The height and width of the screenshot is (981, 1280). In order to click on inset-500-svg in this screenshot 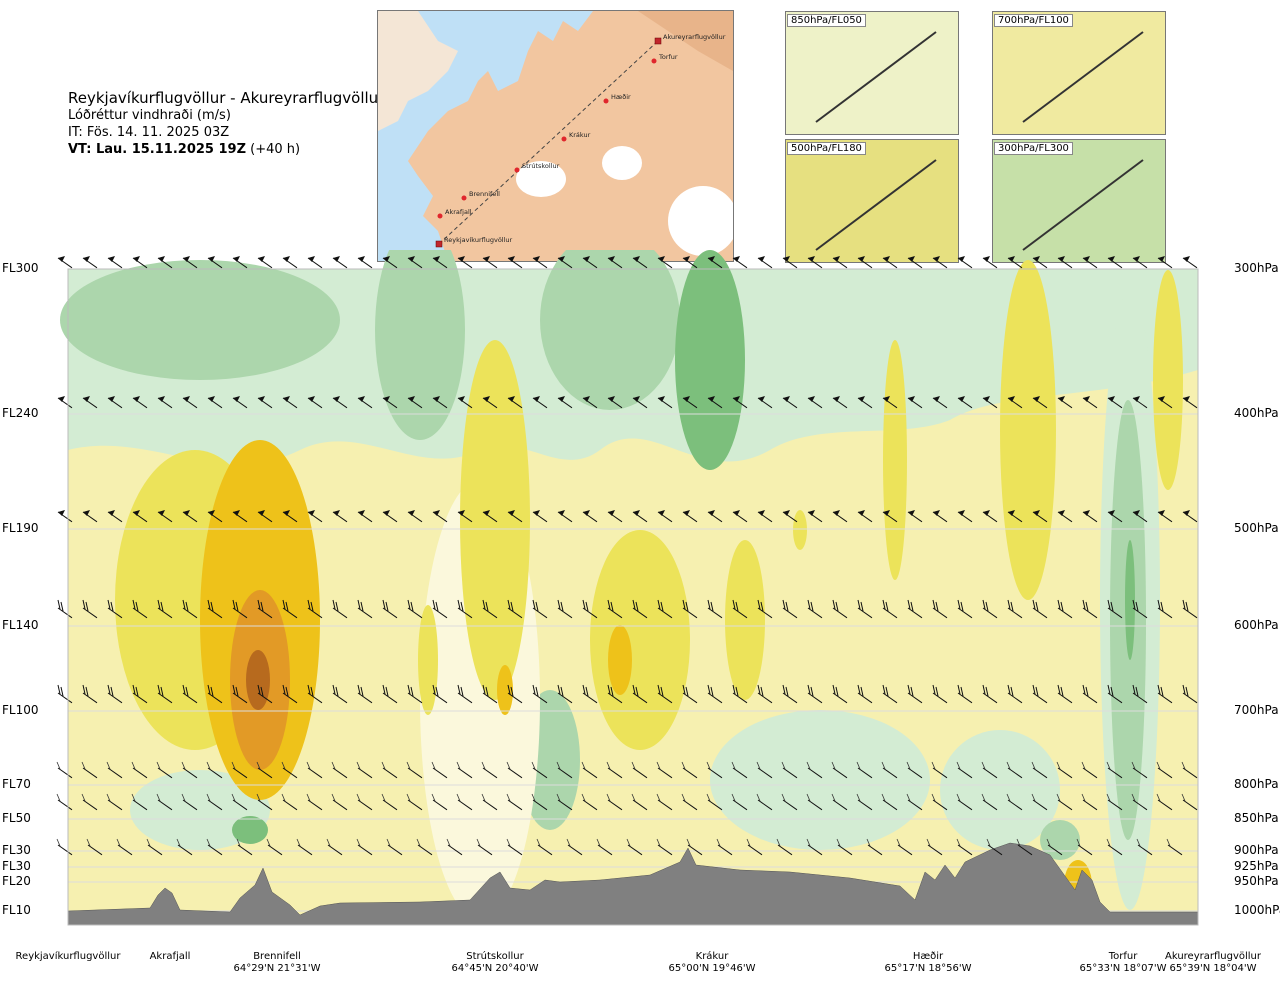, I will do `click(872, 201)`.